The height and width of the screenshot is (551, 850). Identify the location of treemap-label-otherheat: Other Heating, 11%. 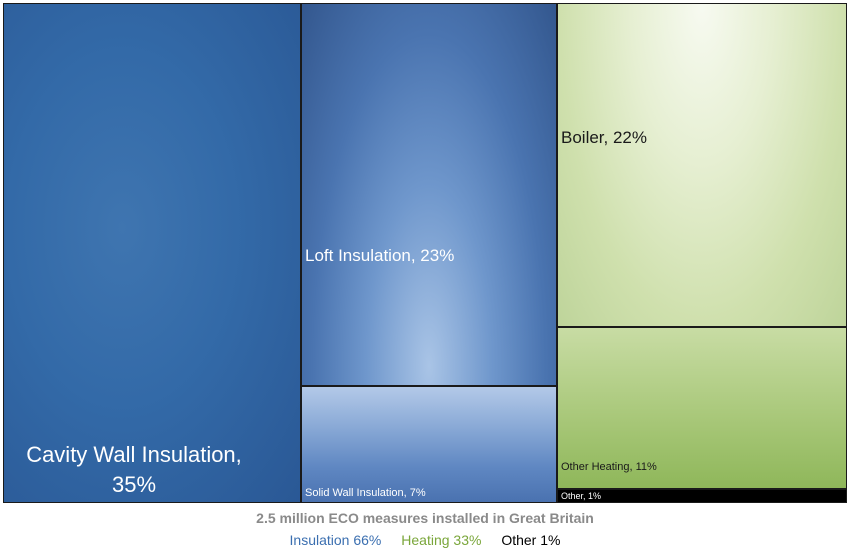
(609, 467).